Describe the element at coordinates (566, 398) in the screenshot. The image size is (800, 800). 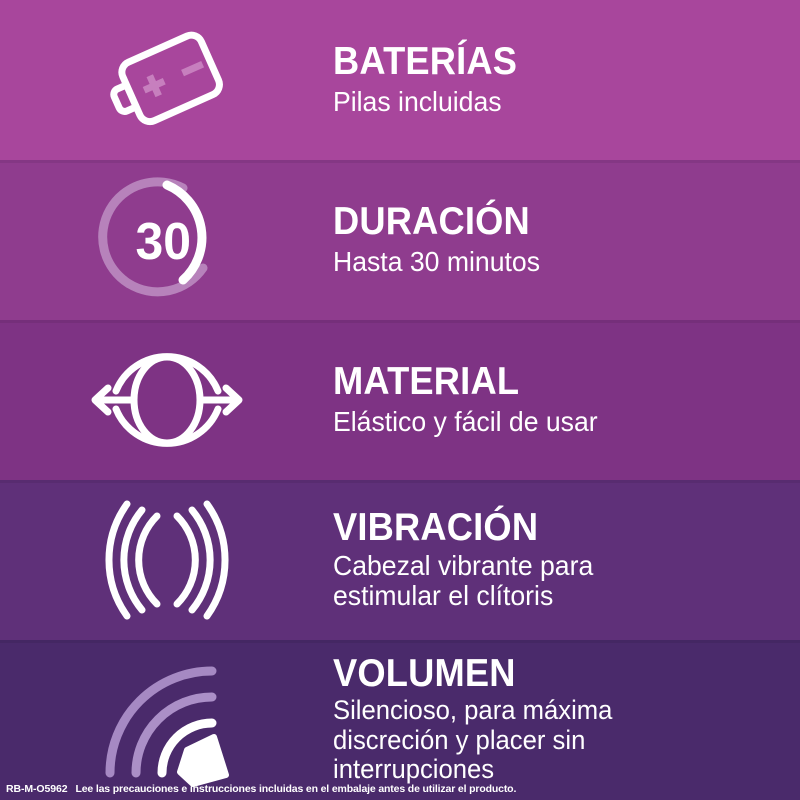
I see `feature-text-material: MATERIAL Elástico y fácil de usar` at that location.